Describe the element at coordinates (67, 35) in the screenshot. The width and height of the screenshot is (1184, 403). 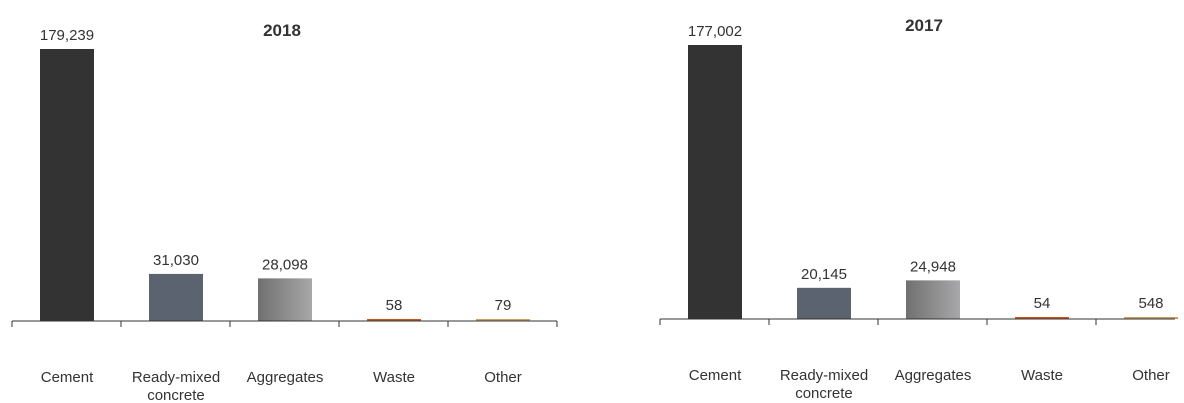
I see `value-label-cement: 179,239` at that location.